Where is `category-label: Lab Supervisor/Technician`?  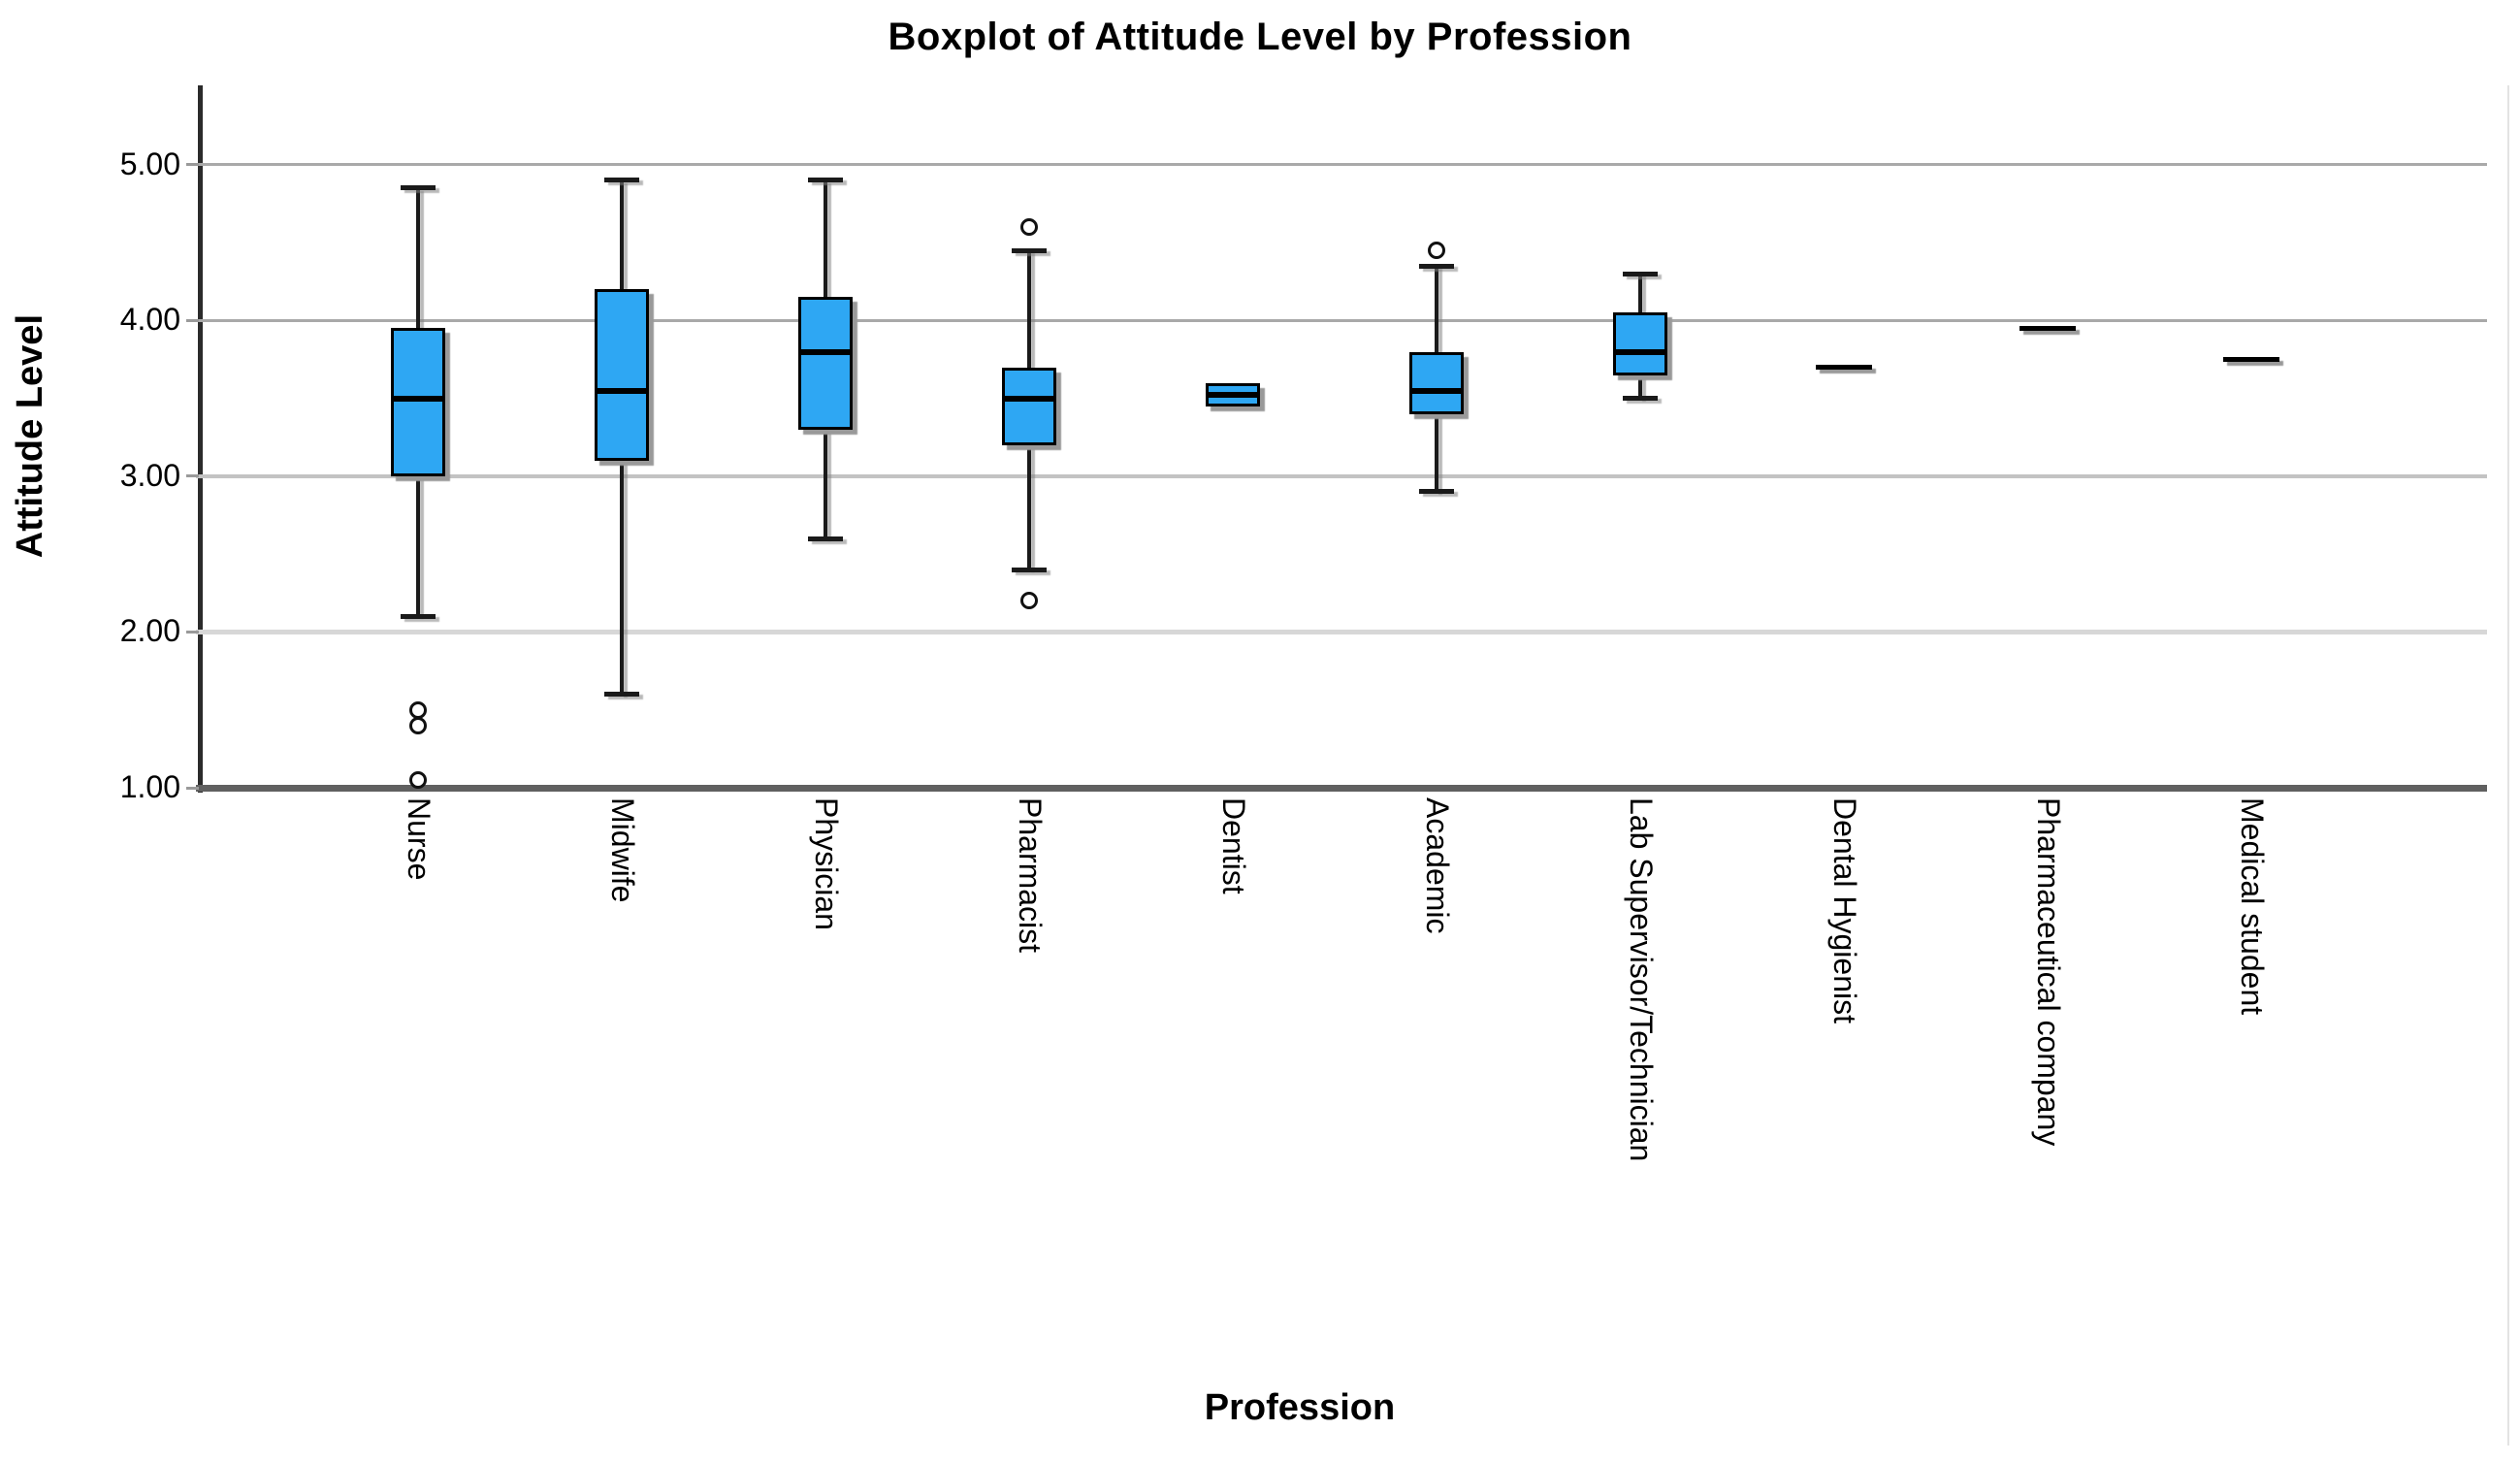 category-label: Lab Supervisor/Technician is located at coordinates (1641, 979).